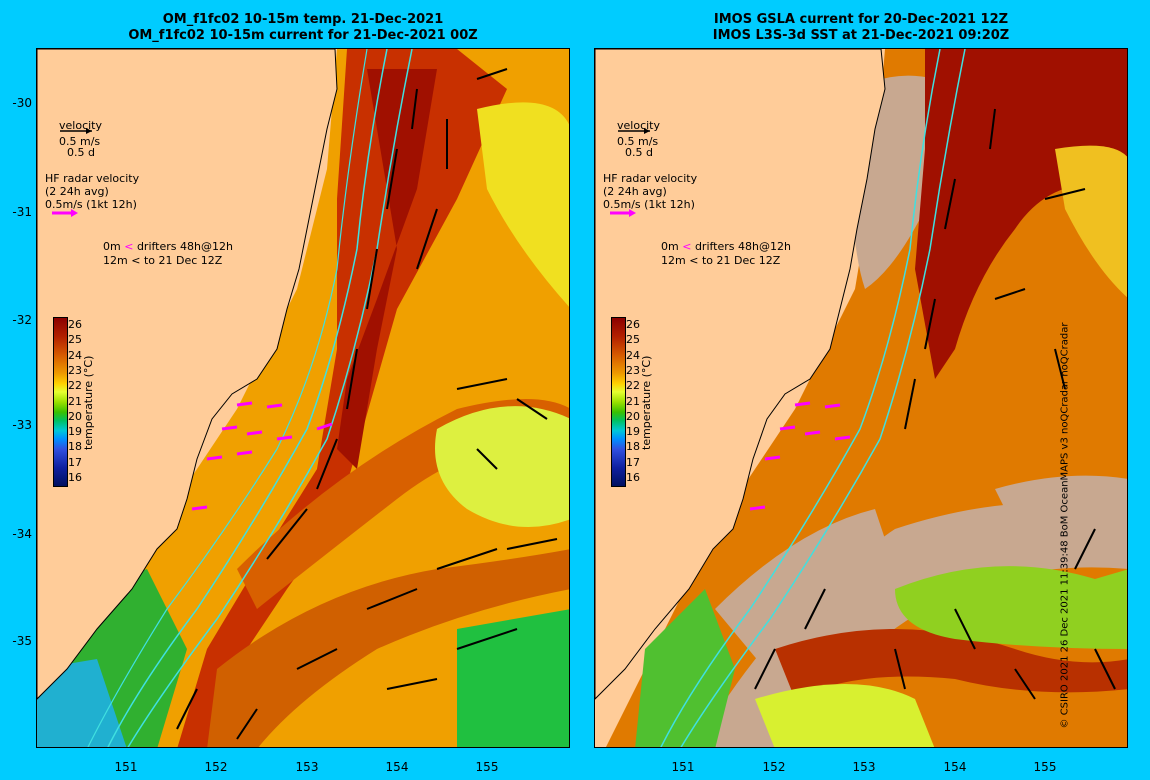 The width and height of the screenshot is (1150, 780). I want to click on colorbar-tick-label: 25, so click(633, 340).